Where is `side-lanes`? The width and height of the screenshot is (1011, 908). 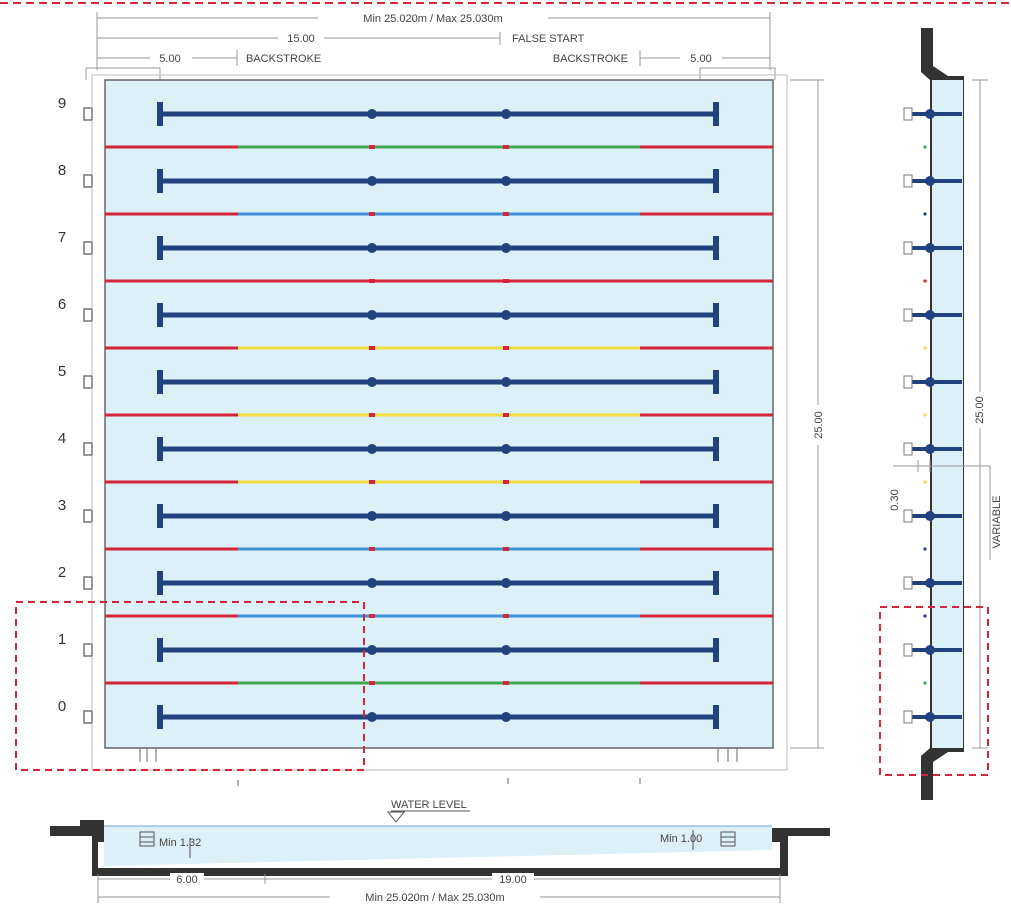 side-lanes is located at coordinates (932, 415).